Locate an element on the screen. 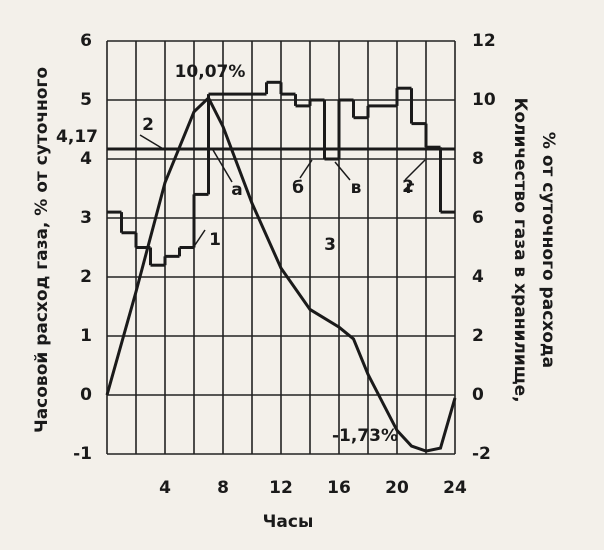 The height and width of the screenshot is (550, 604). annotation: г is located at coordinates (410, 188).